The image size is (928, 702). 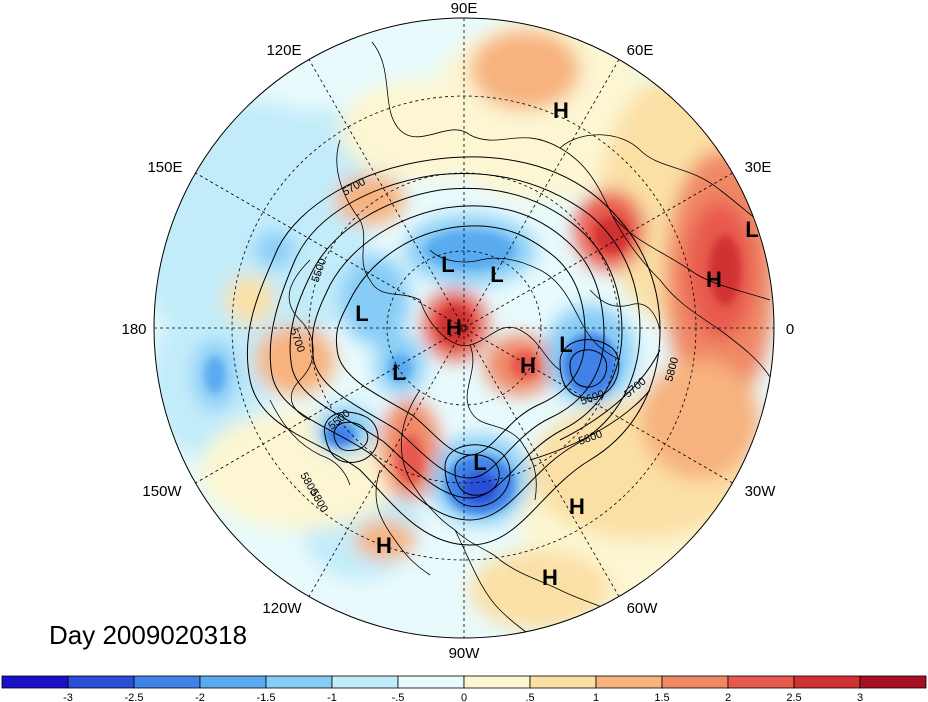 I want to click on colorbar-labels: -3 -2.5 -2 -1.5 -1 -.5 0 .5 1 1.5 2 2.5 3, so click(x=463, y=697).